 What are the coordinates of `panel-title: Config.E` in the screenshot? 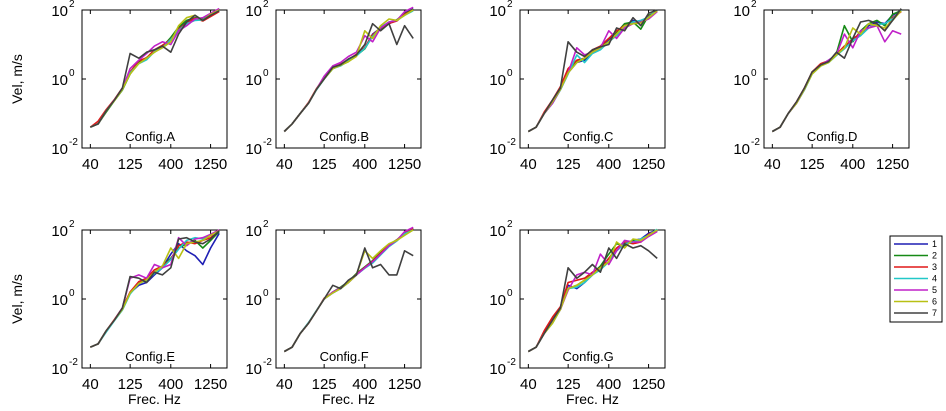 It's located at (150, 356).